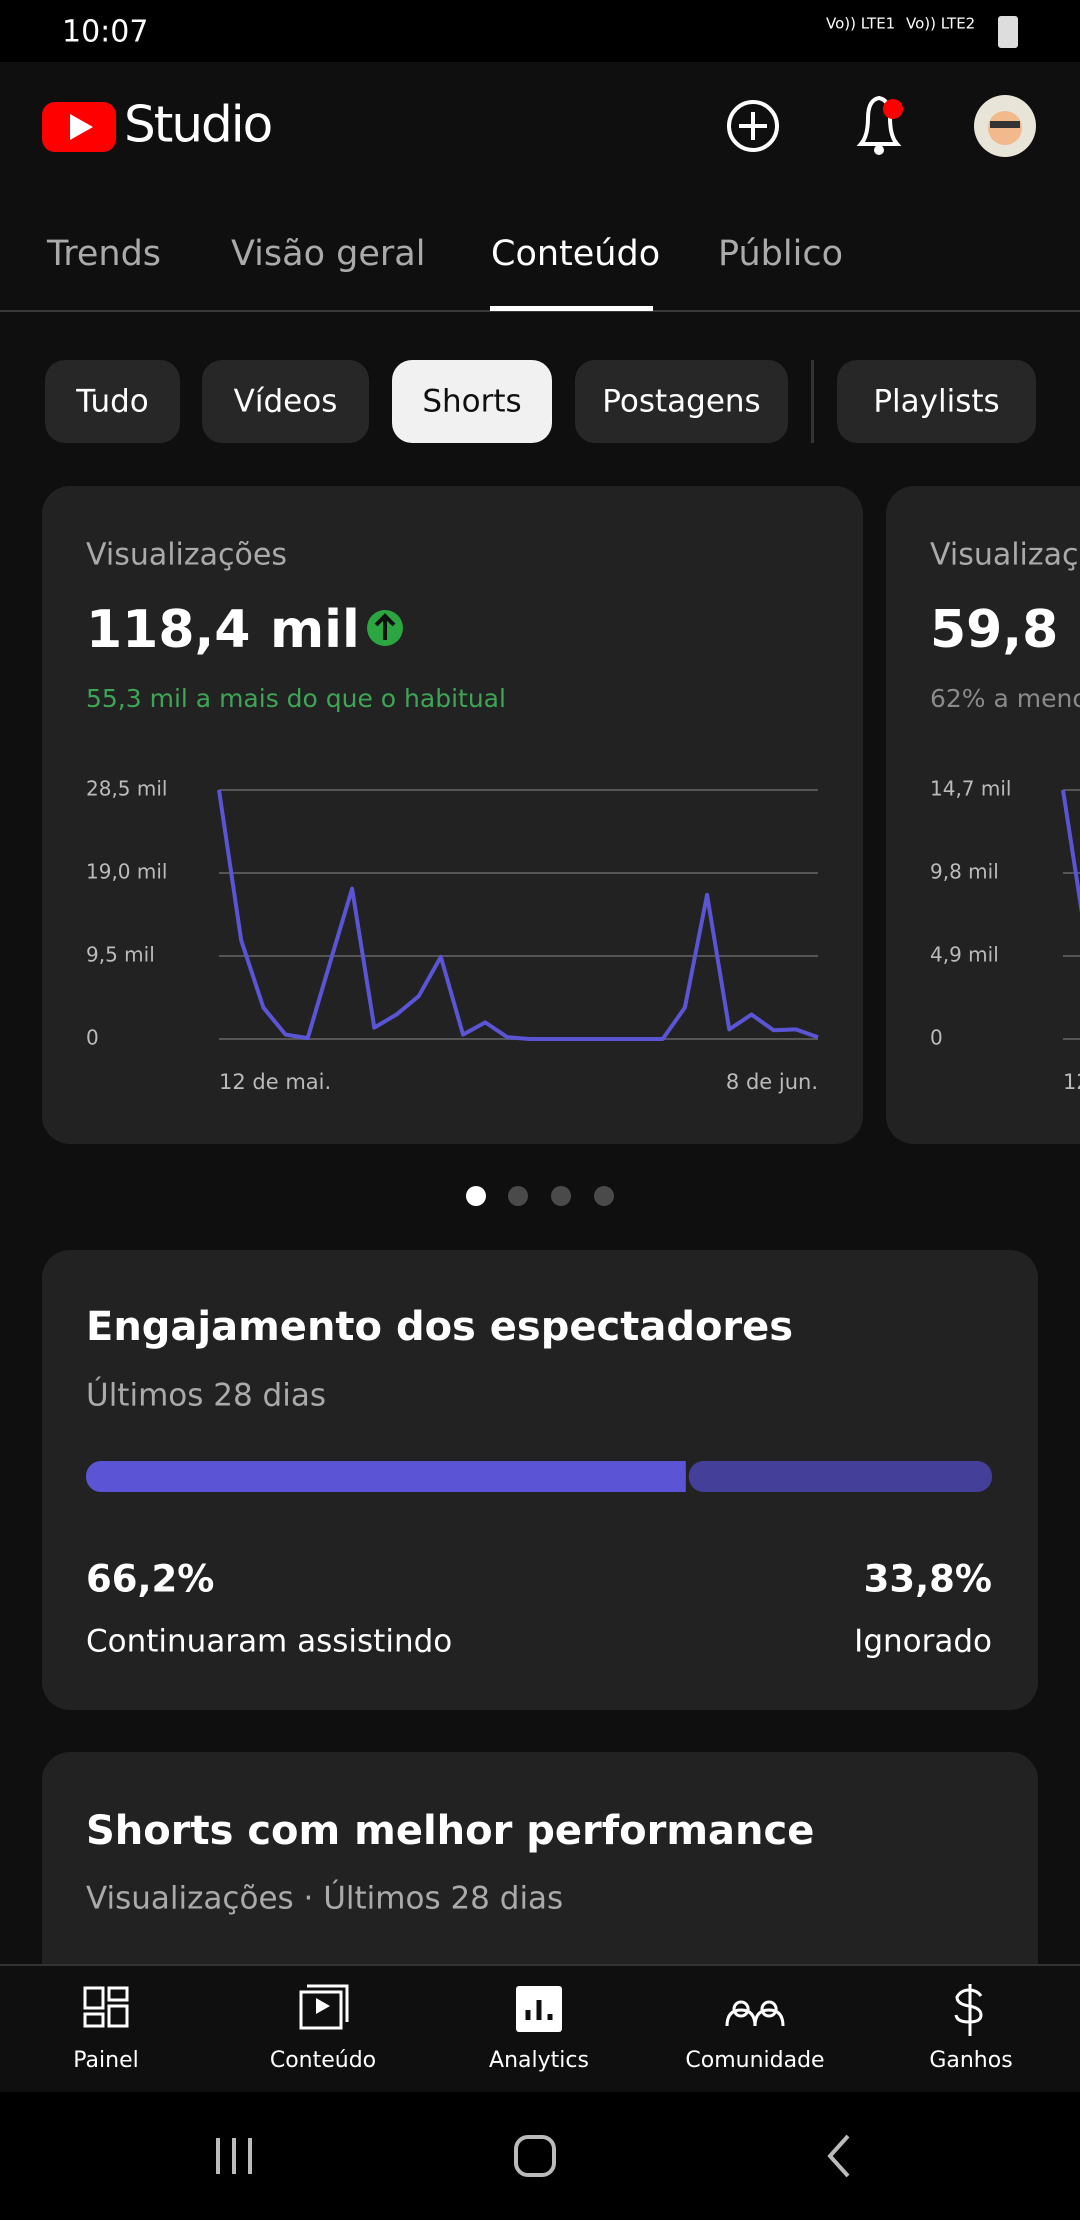 The width and height of the screenshot is (1080, 2220). Describe the element at coordinates (968, 2010) in the screenshot. I see `ganhos-icon` at that location.